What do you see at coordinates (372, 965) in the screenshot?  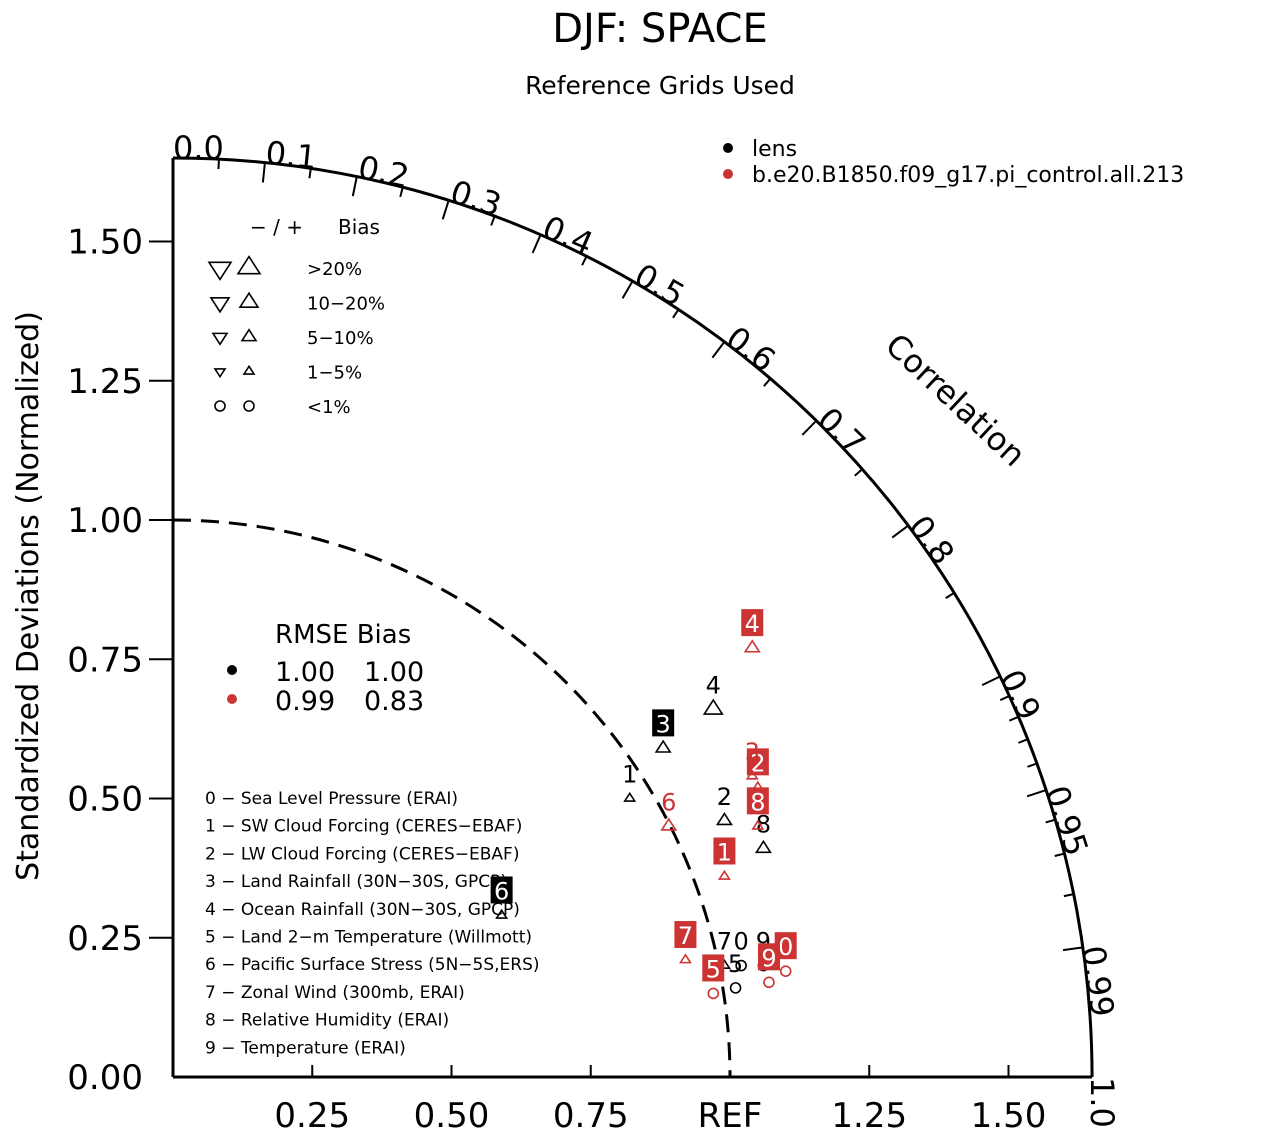 I see `variable-item: 6 − Pacific Surface Stress (5N−5S,ERS)` at bounding box center [372, 965].